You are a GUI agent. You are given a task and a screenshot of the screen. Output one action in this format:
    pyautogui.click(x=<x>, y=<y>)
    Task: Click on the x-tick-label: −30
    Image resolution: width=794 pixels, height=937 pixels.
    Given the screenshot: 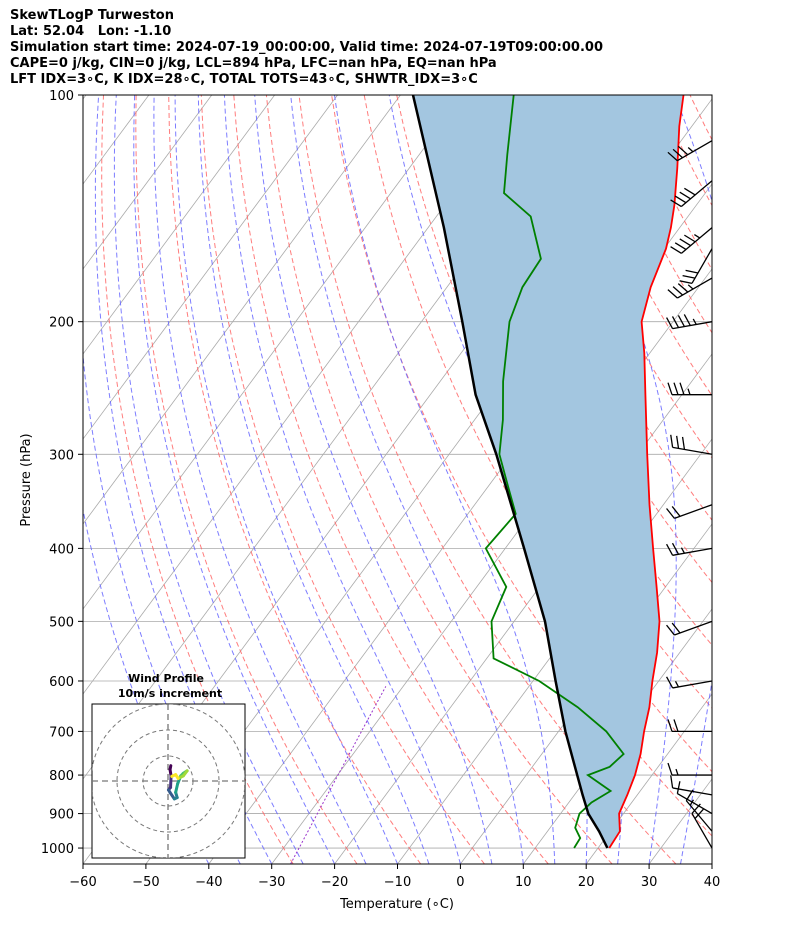 What is the action you would take?
    pyautogui.click(x=271, y=882)
    